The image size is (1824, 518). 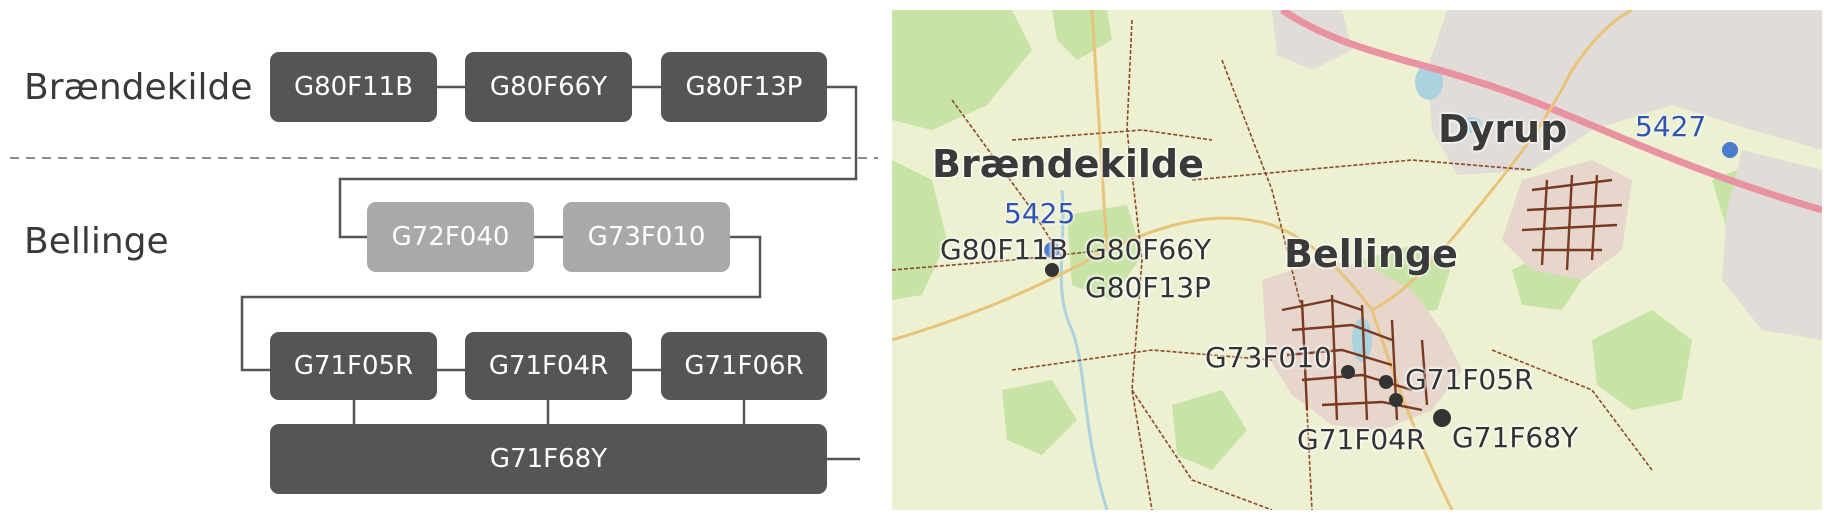 I want to click on map-site-g80f11b: G80F11B, so click(x=1004, y=249).